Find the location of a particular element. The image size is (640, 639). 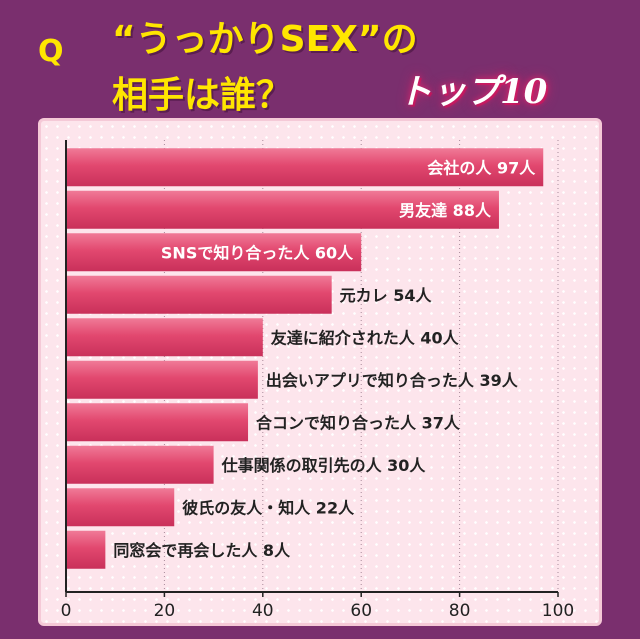

data-label-10: 同窓会で再会した人 8人 is located at coordinates (202, 550).